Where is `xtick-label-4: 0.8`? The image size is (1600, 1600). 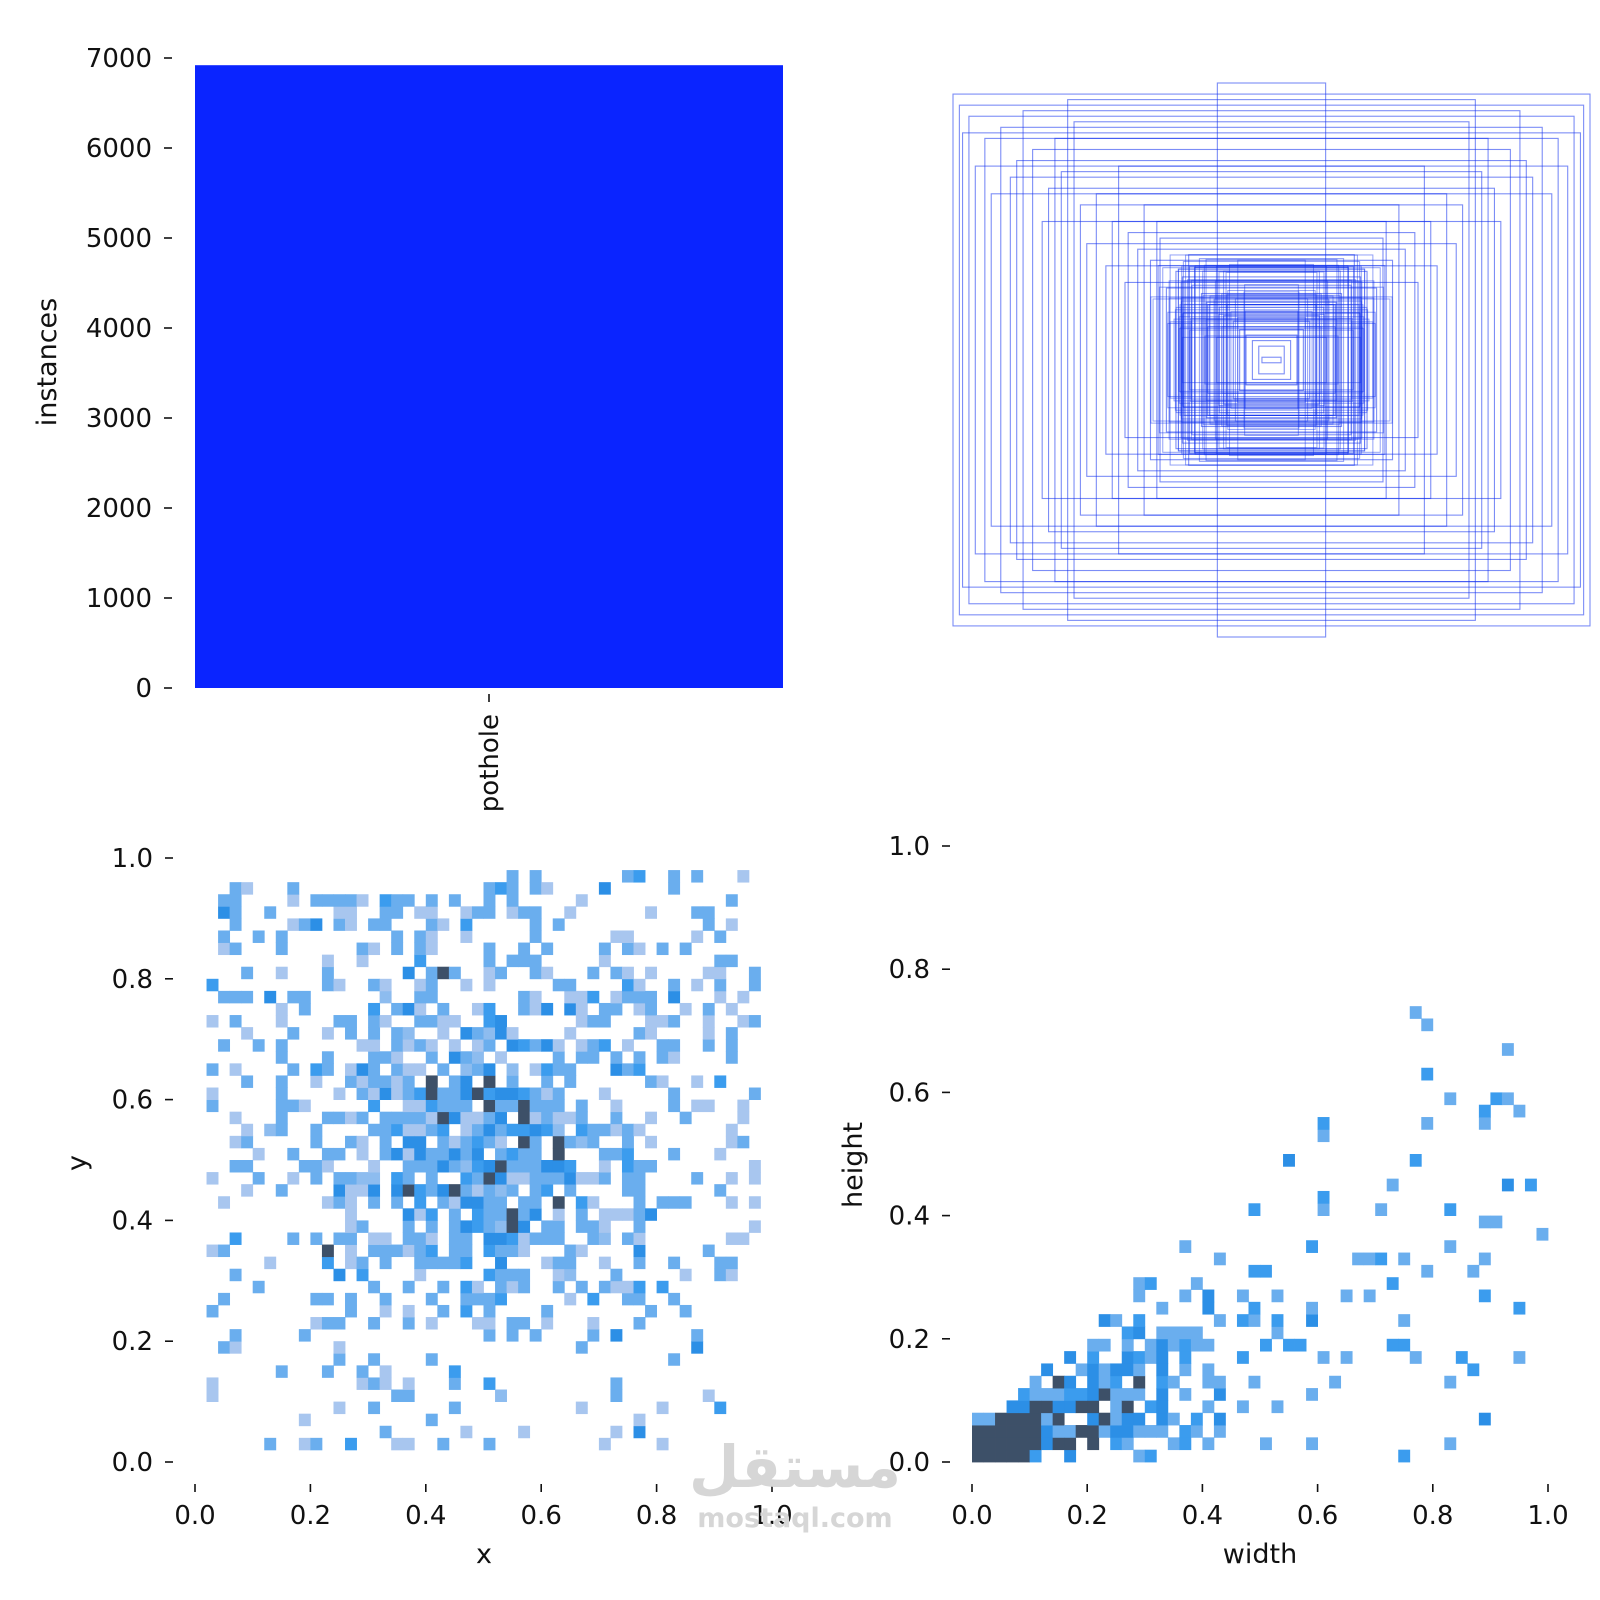 xtick-label-4: 0.8 is located at coordinates (656, 1516).